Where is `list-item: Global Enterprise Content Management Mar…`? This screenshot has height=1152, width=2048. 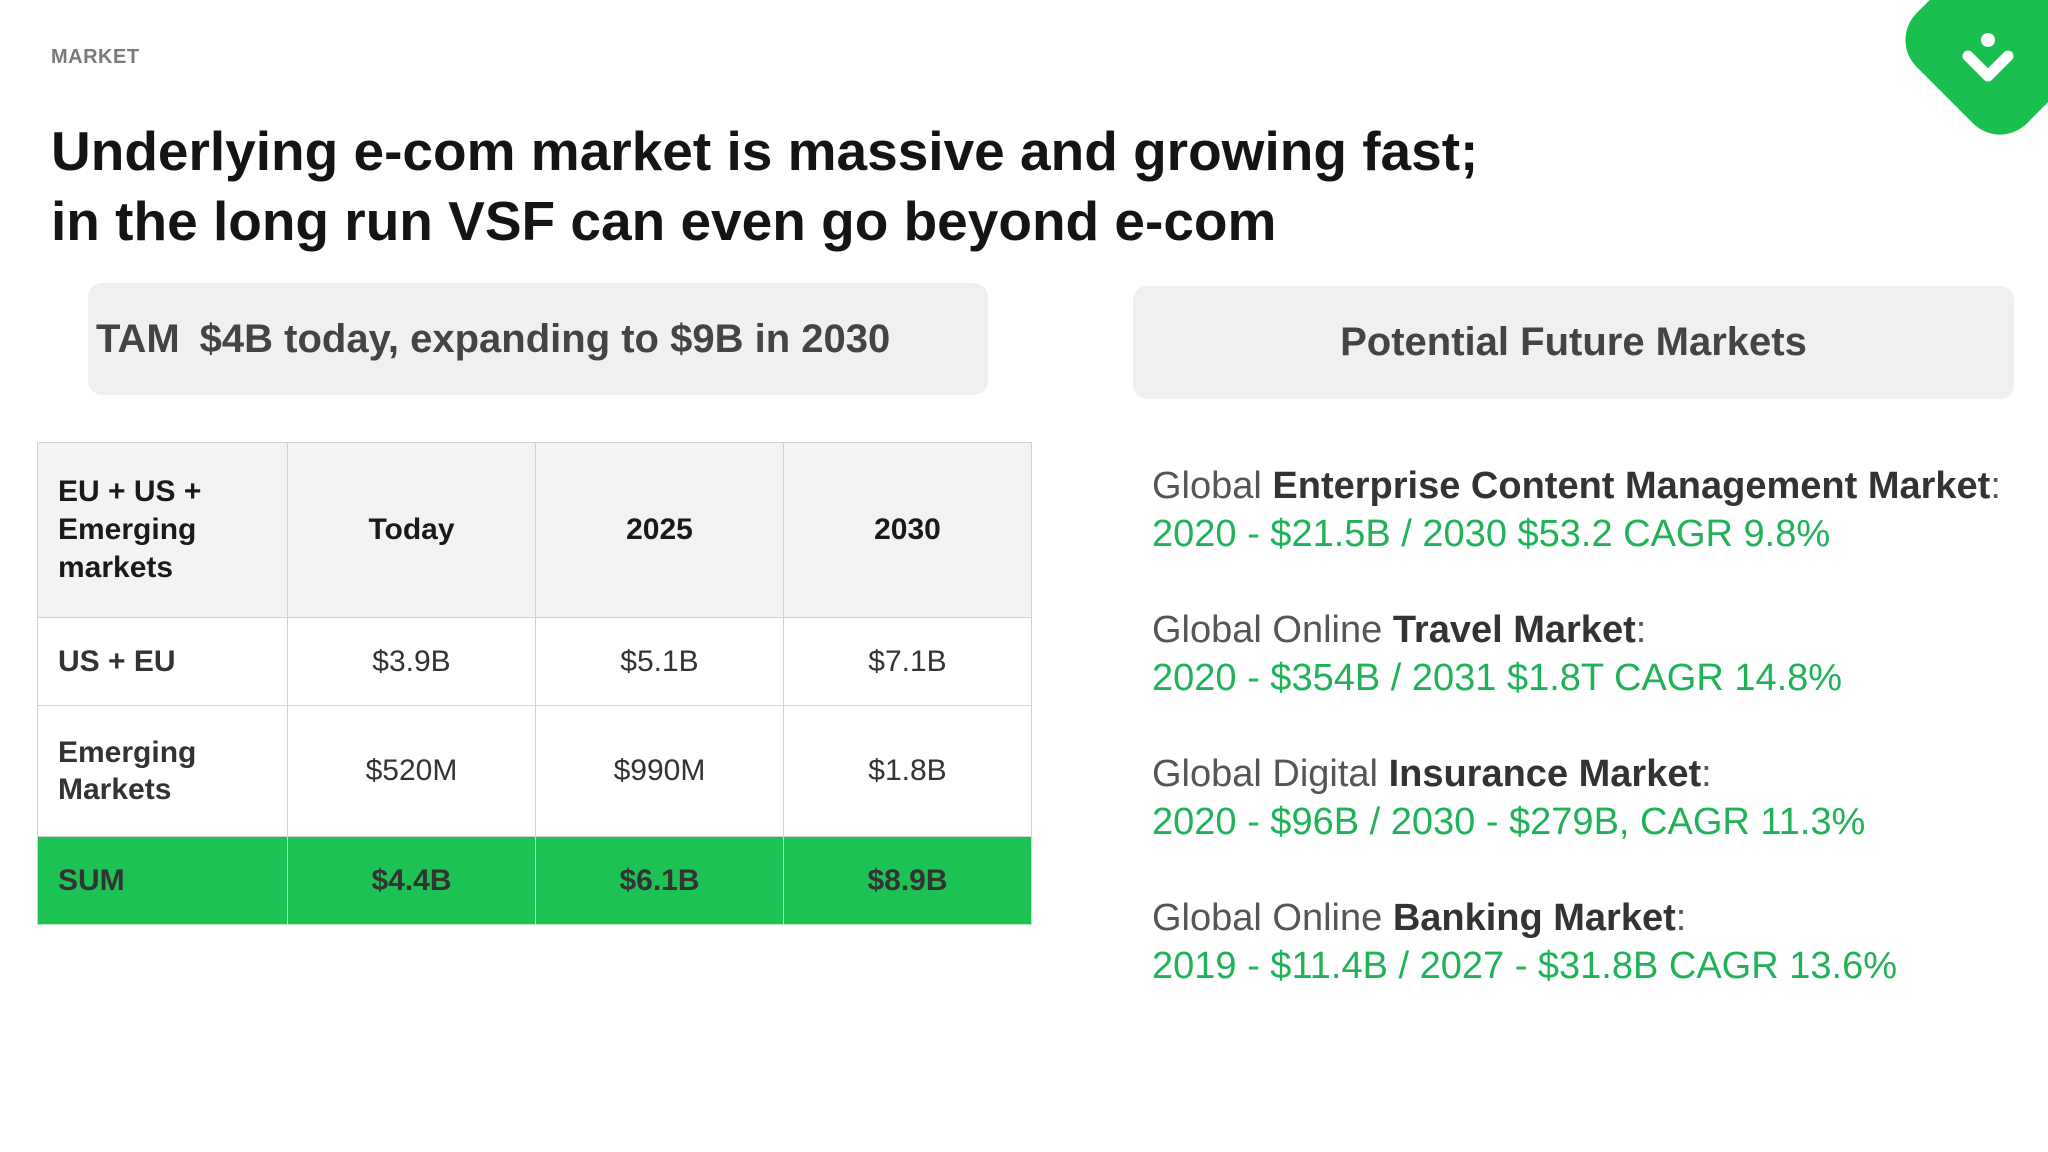
list-item: Global Enterprise Content Management Mar… is located at coordinates (1582, 510).